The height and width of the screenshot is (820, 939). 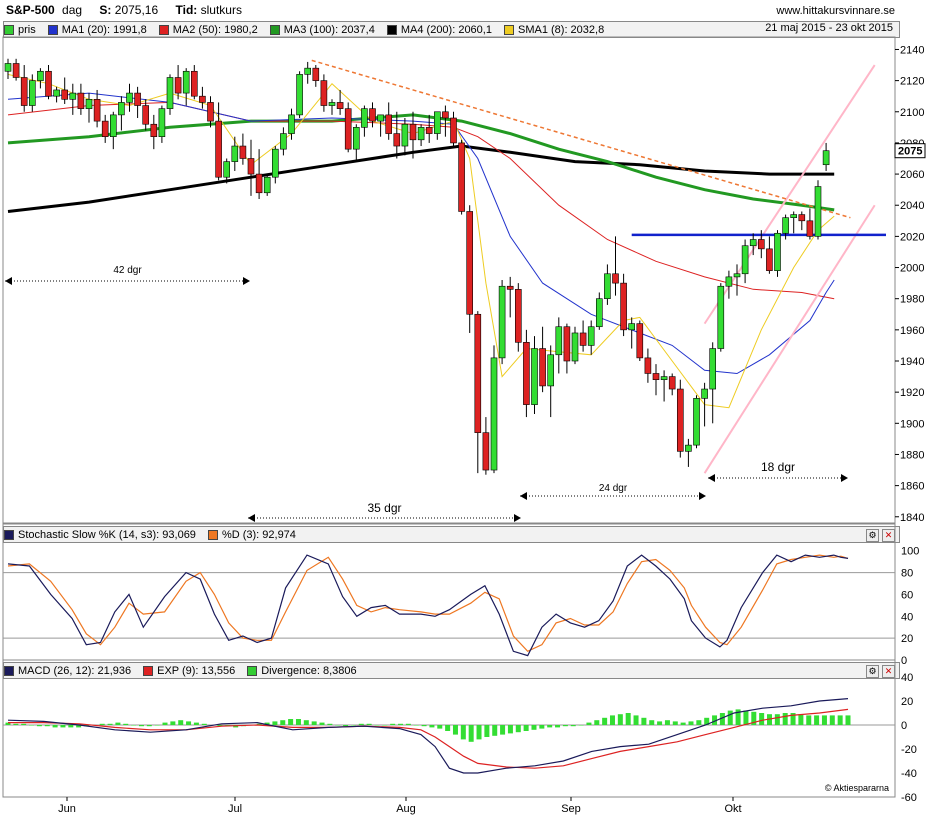 I want to click on price-y-tick-label: 1880, so click(x=912, y=455).